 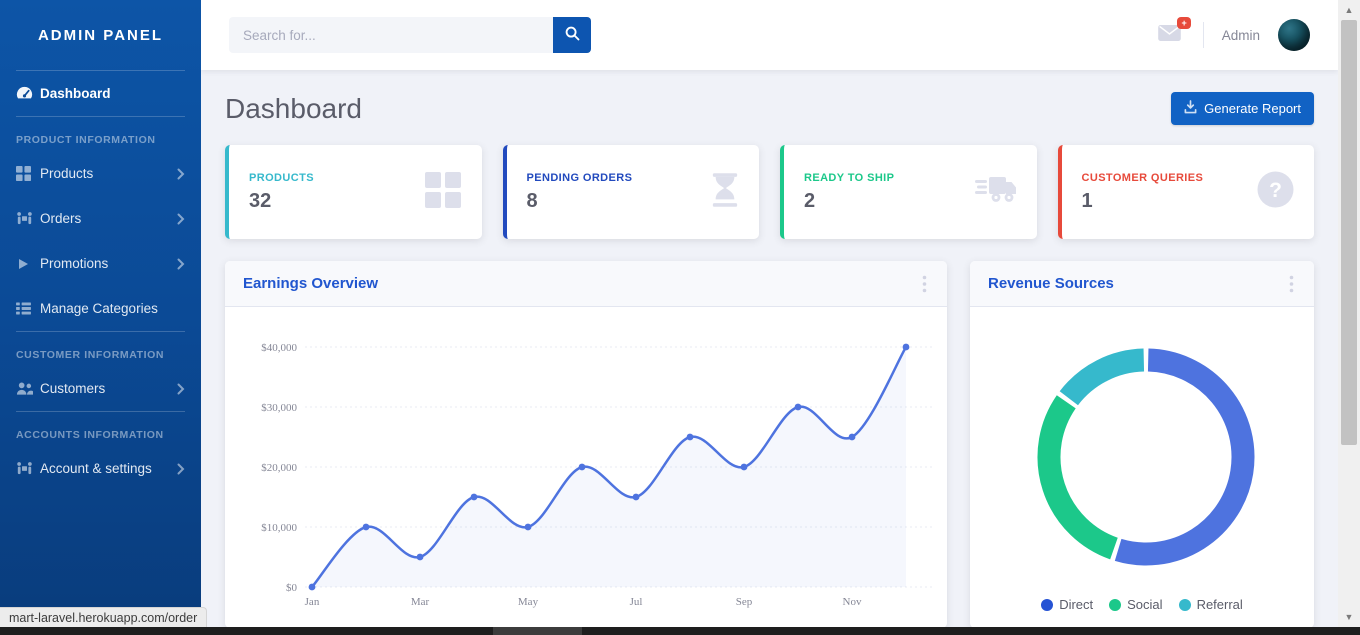 I want to click on sidebar-item-account-settings: Account & settings, so click(x=100, y=468).